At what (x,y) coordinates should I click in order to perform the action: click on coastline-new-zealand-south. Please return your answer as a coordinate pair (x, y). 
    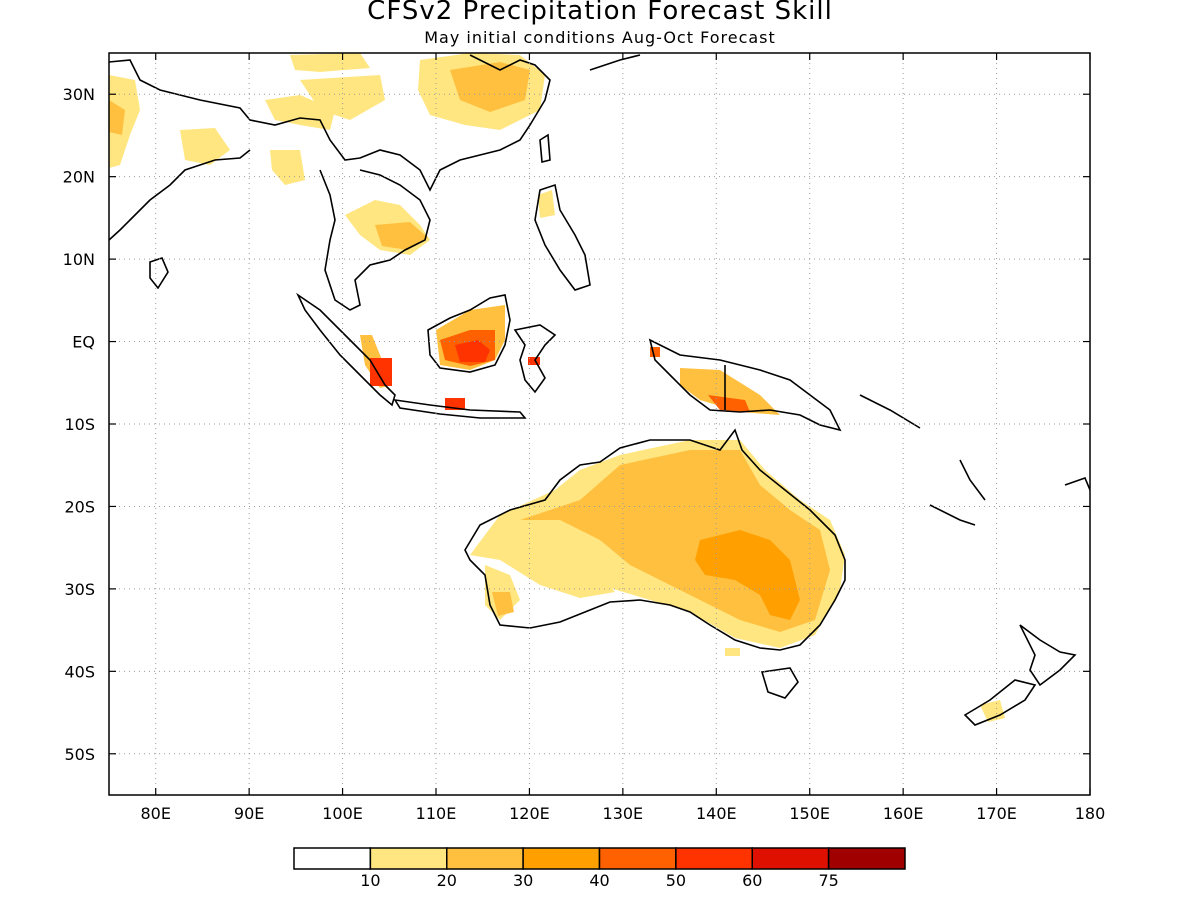
    Looking at the image, I should click on (1000, 702).